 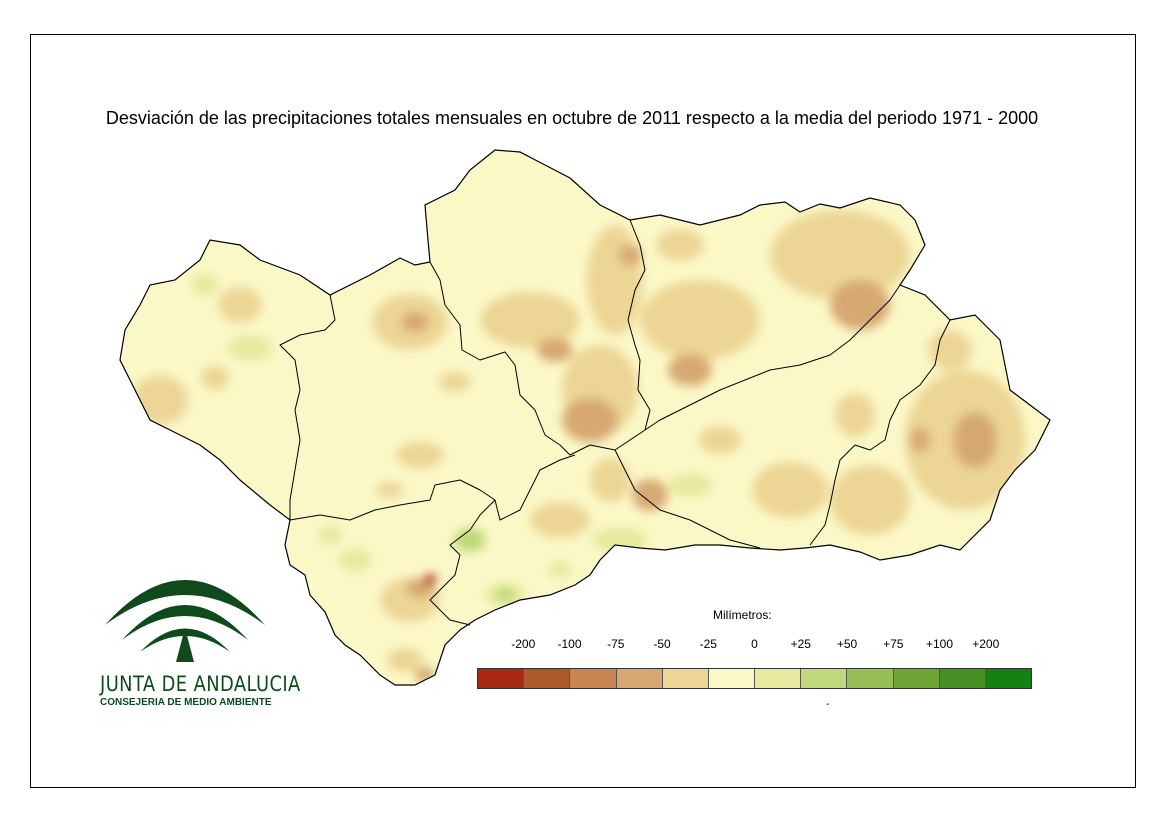 I want to click on logo-arc-inner, so click(x=185, y=640).